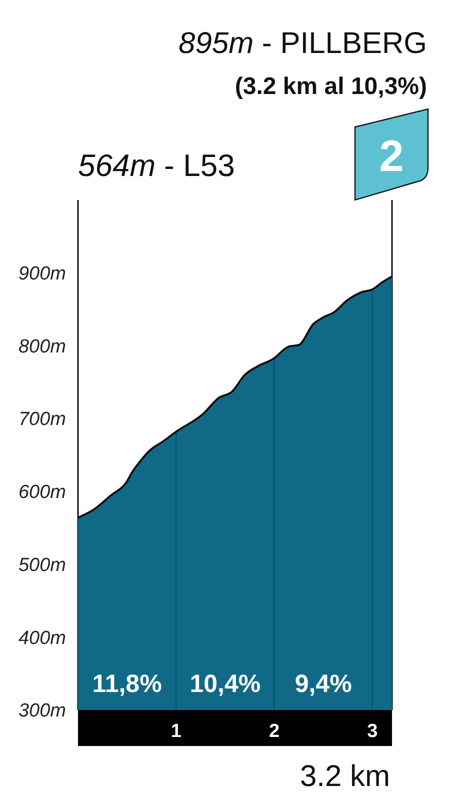 Image resolution: width=453 pixels, height=800 pixels. What do you see at coordinates (42, 565) in the screenshot?
I see `y-tick-label: 500m` at bounding box center [42, 565].